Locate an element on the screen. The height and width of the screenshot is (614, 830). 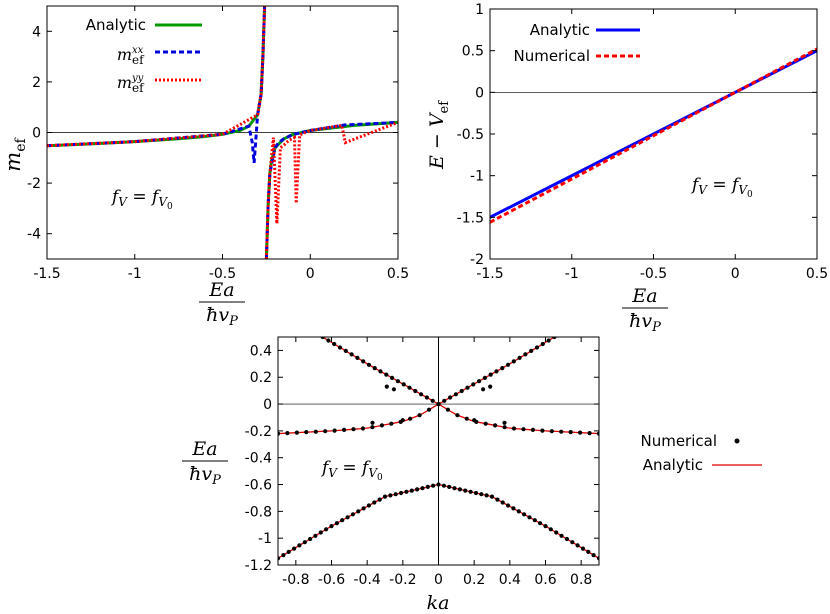
p2-ytick-label: -0.5 is located at coordinates (470, 135).